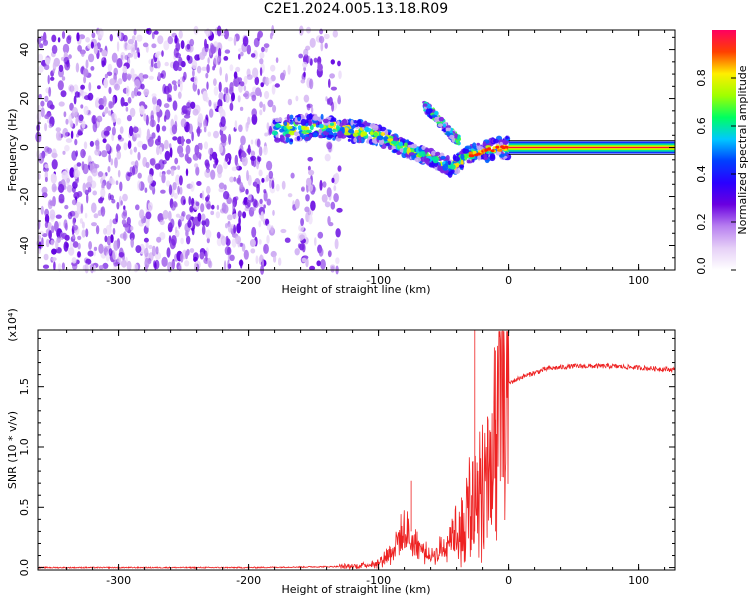 The height and width of the screenshot is (600, 750). What do you see at coordinates (378, 280) in the screenshot?
I see `x-tick-label: -100` at bounding box center [378, 280].